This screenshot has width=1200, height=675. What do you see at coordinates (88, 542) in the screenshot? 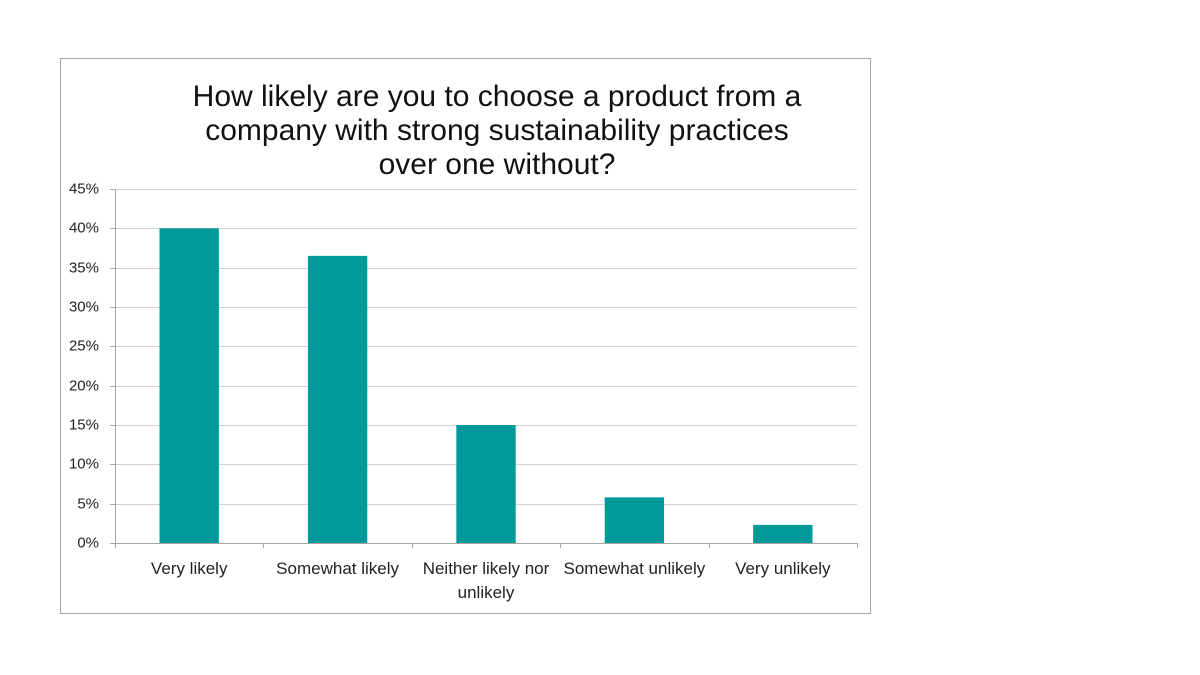
I see `y-tick-label: 0%` at bounding box center [88, 542].